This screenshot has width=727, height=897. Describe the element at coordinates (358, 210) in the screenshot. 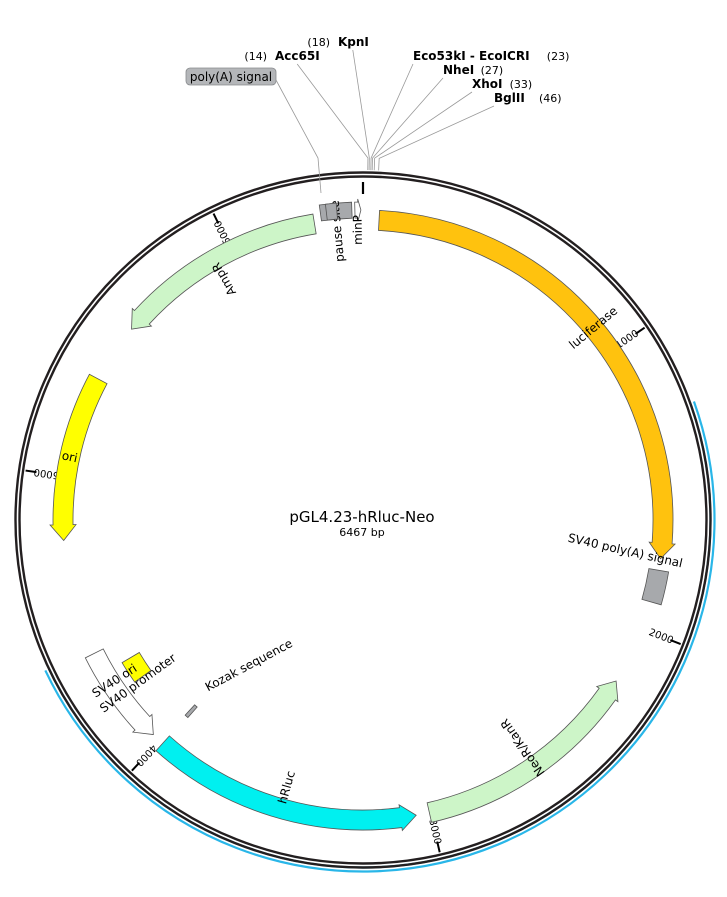

I see `feature-minp` at that location.